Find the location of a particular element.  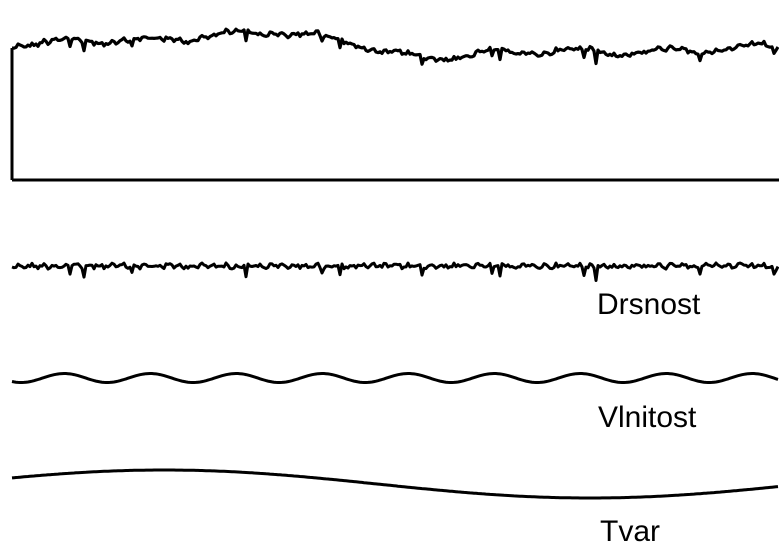

waviness-label: Vlnitost is located at coordinates (647, 417).